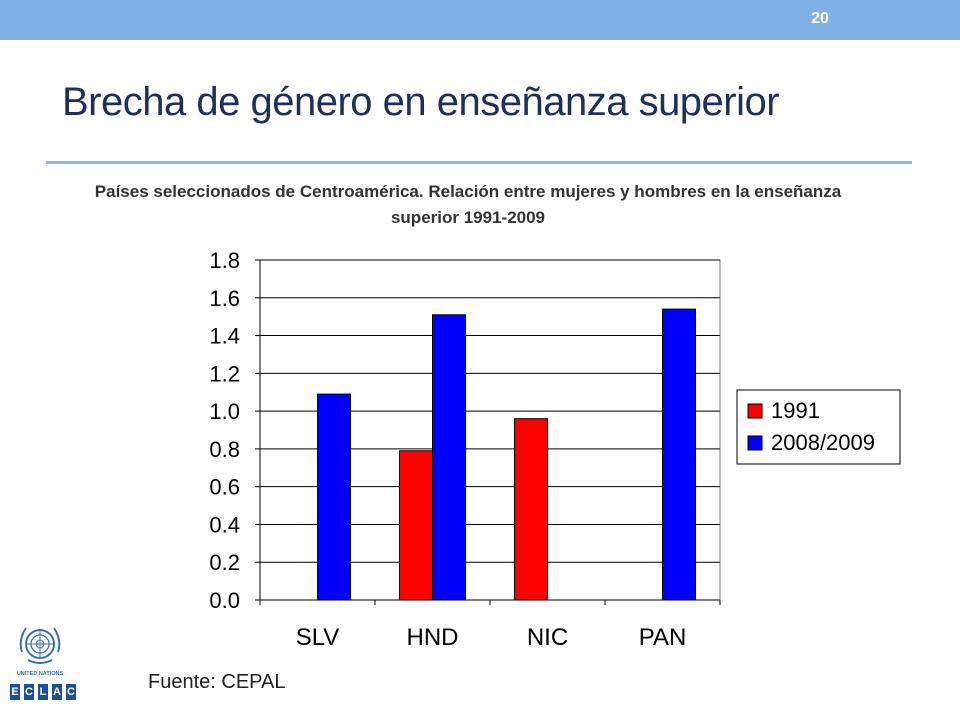  What do you see at coordinates (40, 674) in the screenshot?
I see `un-logo-text: UNITED NATIONS` at bounding box center [40, 674].